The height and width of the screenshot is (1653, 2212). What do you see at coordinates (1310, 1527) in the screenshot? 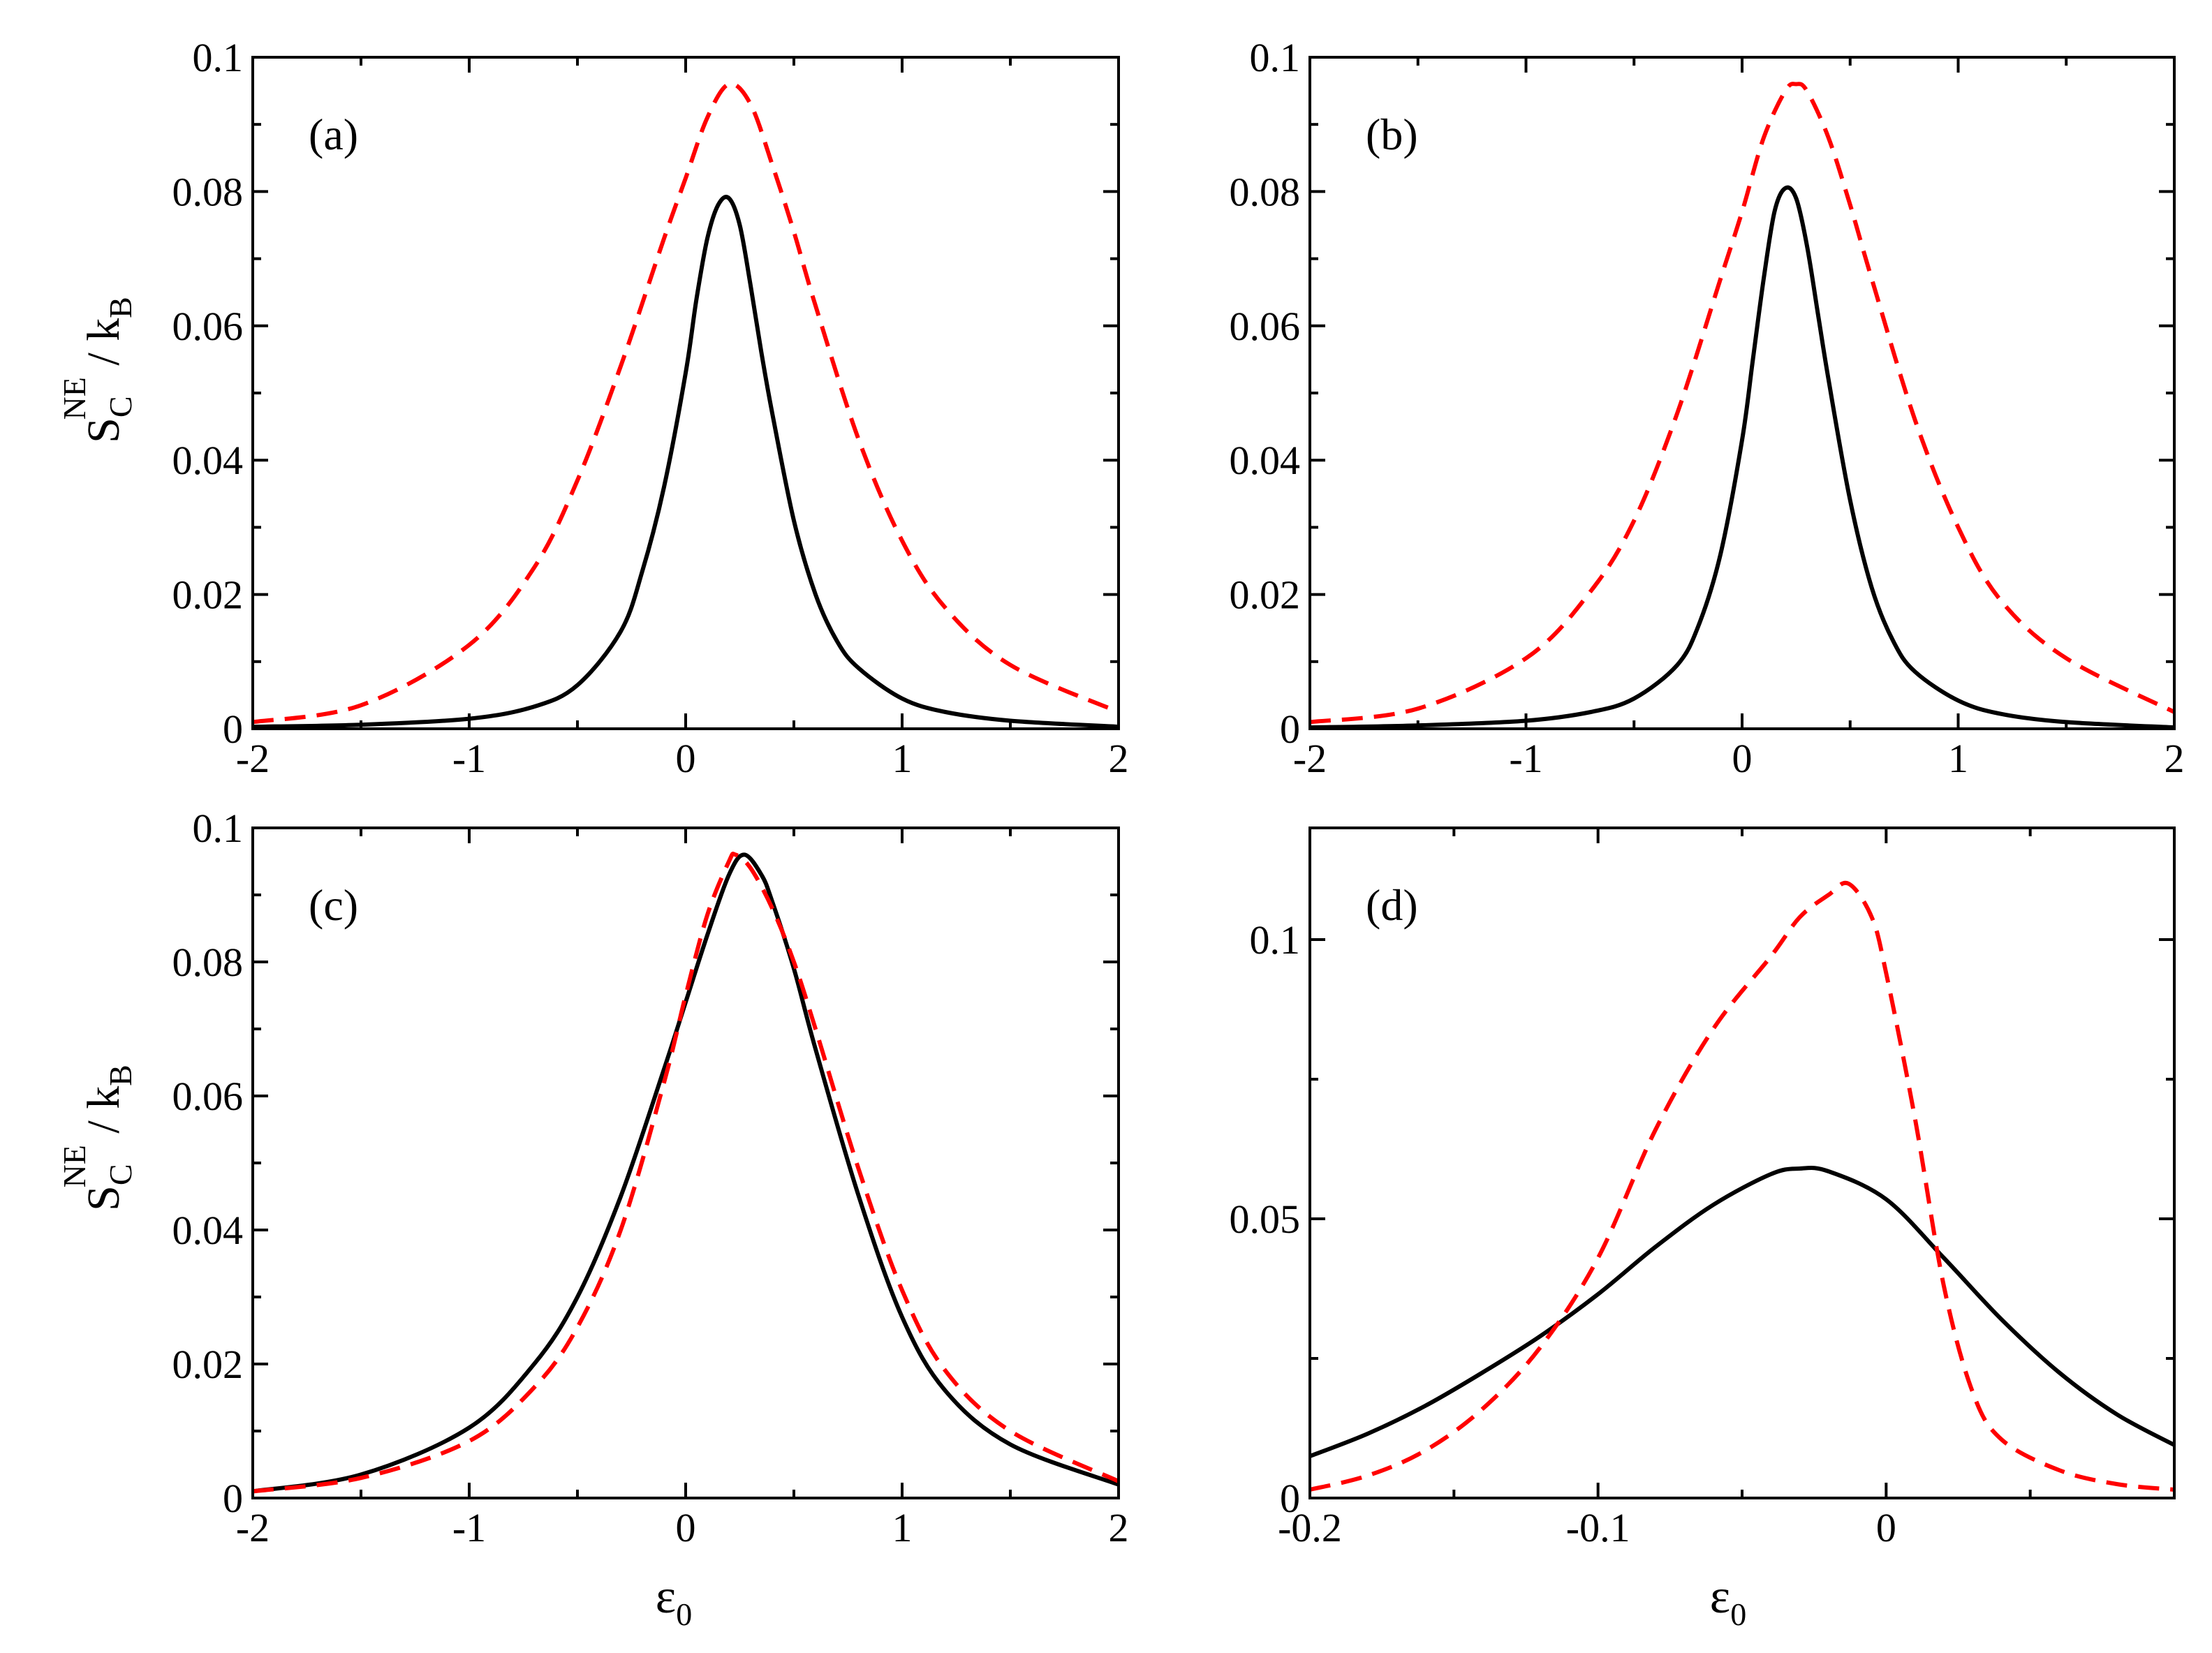
I see `x-tick-label: -0.2` at bounding box center [1310, 1527].